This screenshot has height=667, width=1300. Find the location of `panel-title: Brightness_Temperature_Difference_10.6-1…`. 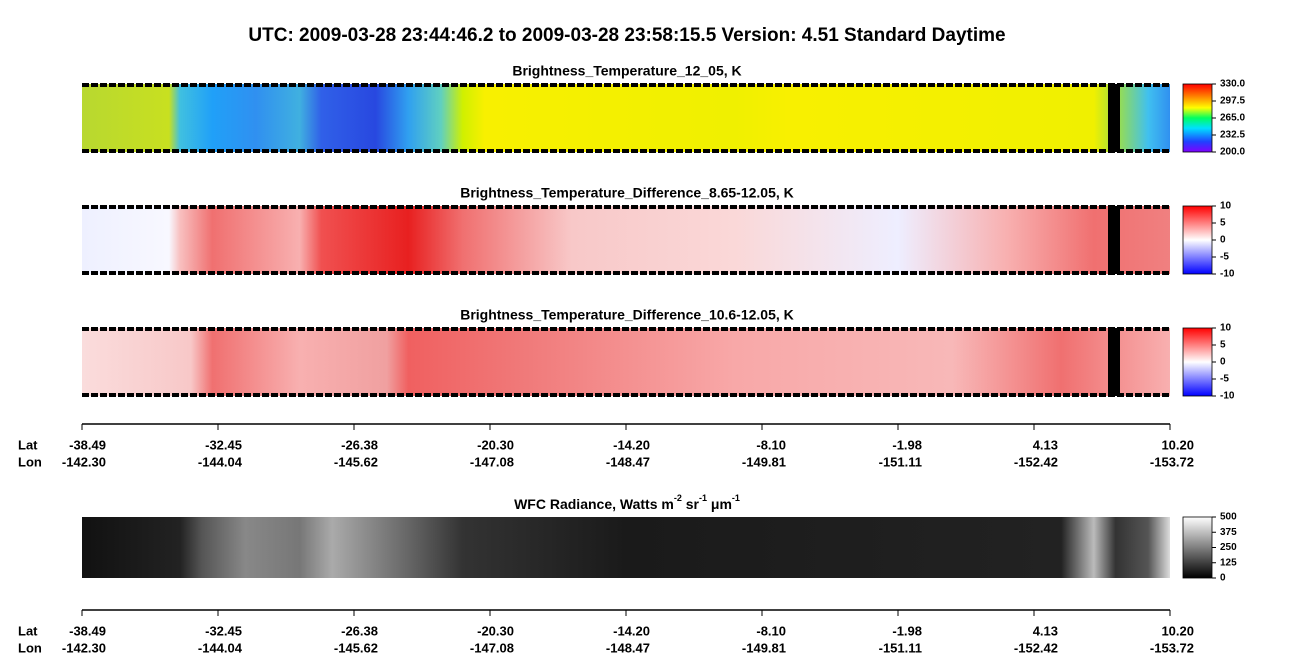

panel-title: Brightness_Temperature_Difference_10.6-1… is located at coordinates (627, 315).